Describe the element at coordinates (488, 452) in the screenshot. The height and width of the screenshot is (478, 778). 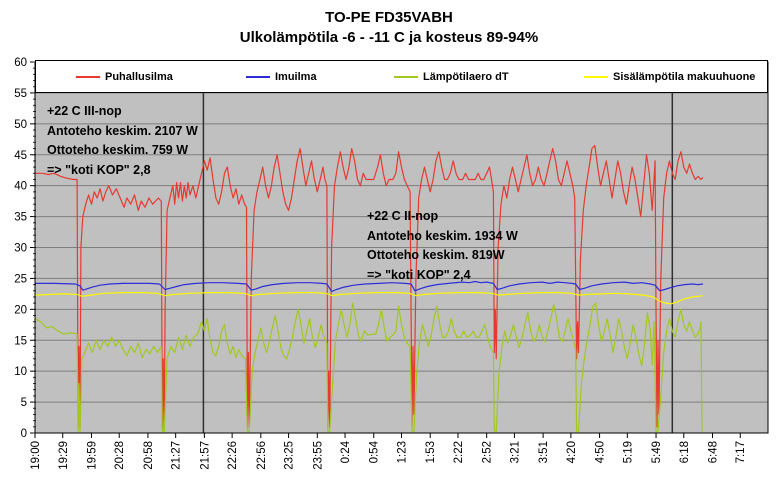
I see `x-tick-label: 2:52` at that location.